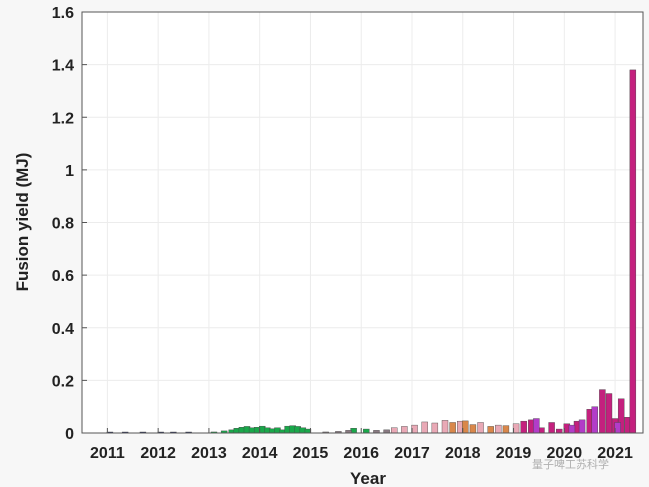  Describe the element at coordinates (63, 118) in the screenshot. I see `y-tick-label: 1.2` at that location.